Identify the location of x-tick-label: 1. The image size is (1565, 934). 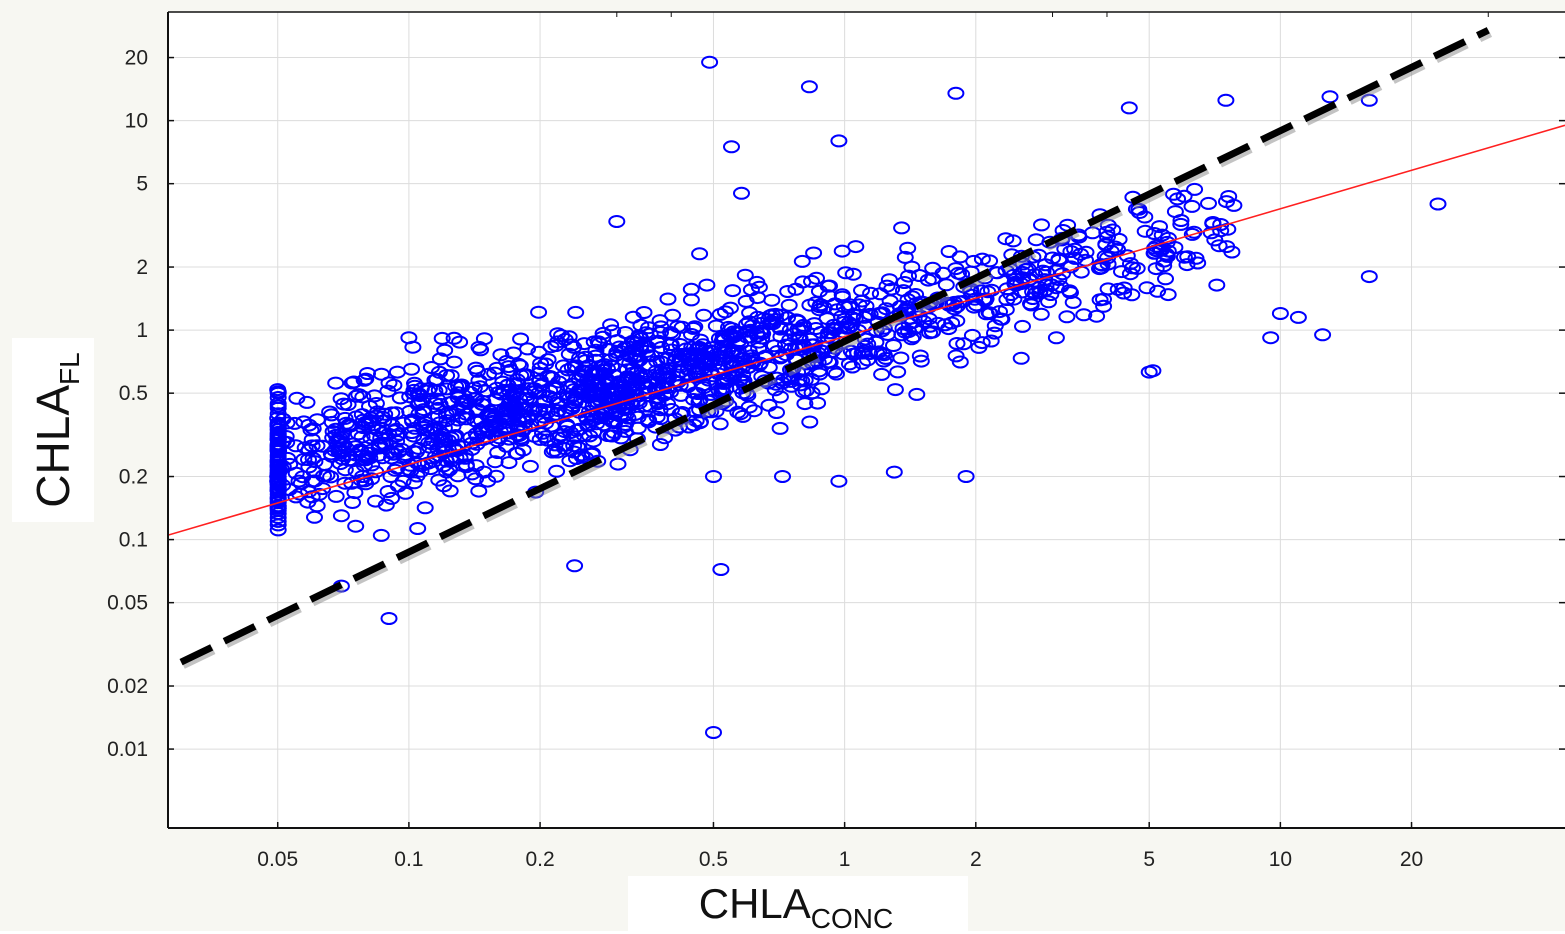
(845, 859).